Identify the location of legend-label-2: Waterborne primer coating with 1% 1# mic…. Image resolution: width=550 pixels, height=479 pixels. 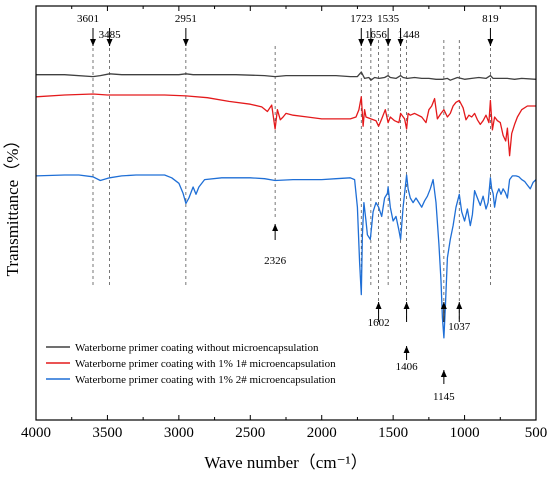
(205, 364).